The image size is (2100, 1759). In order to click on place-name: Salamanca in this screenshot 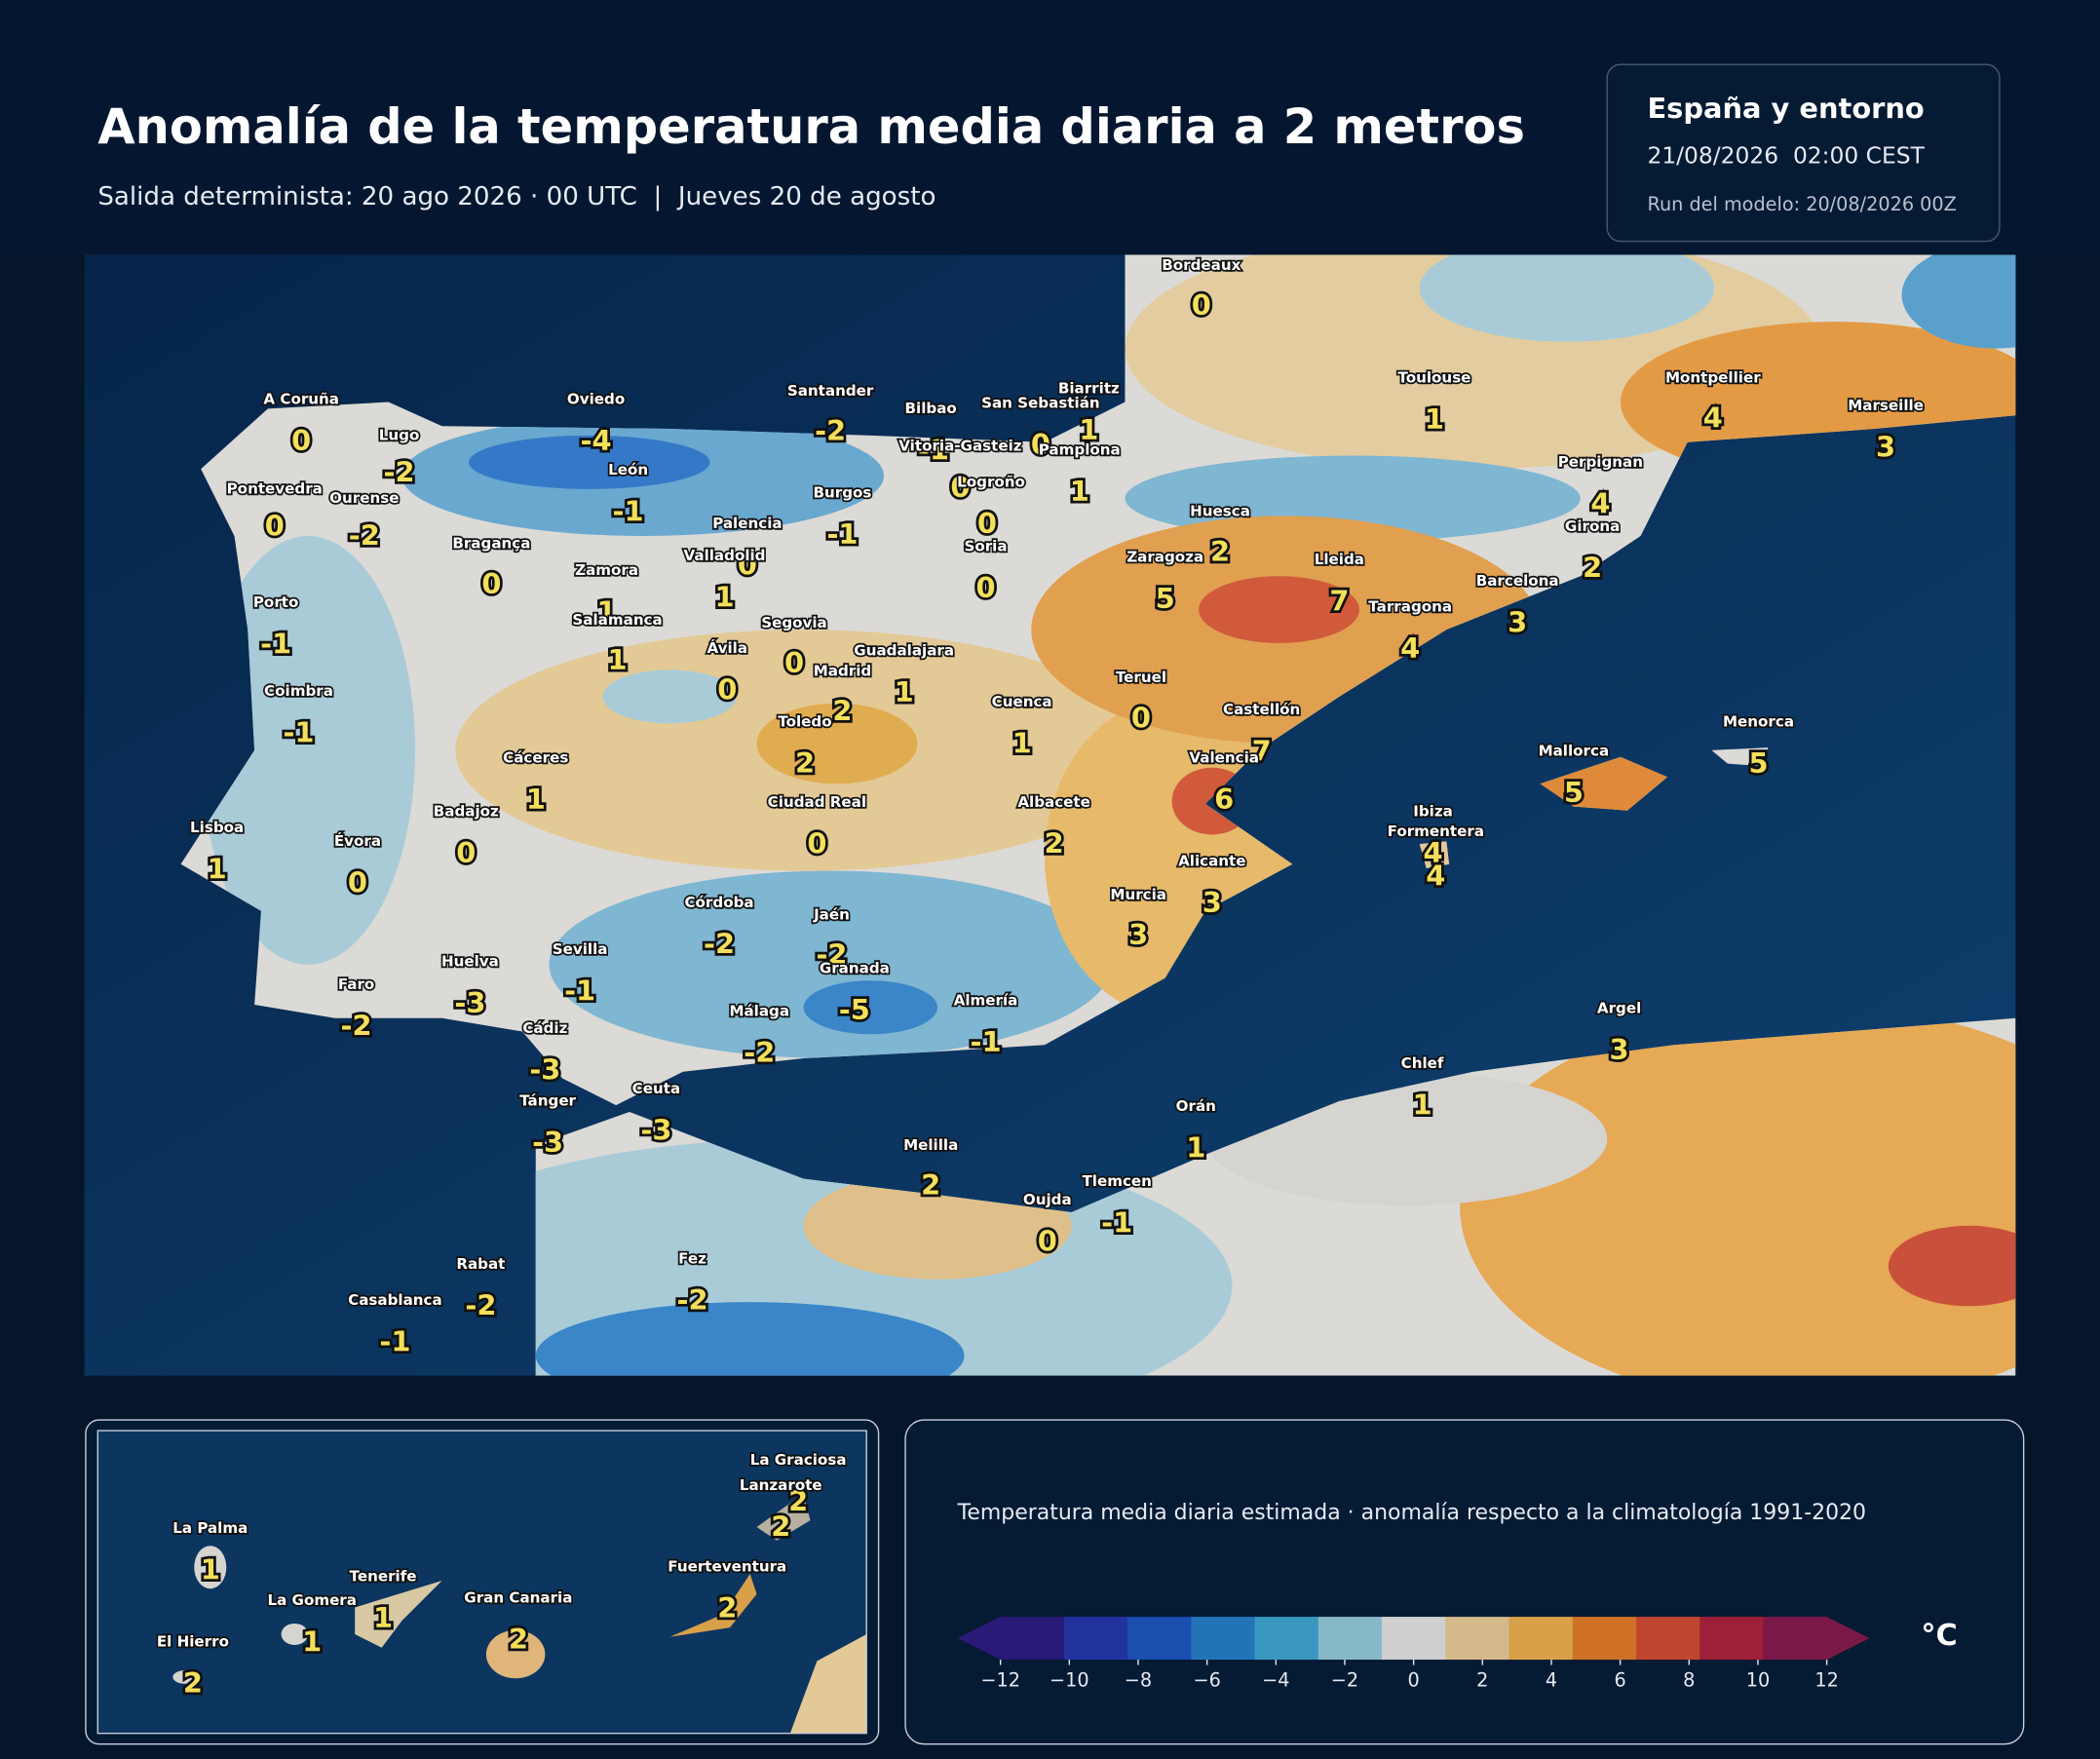, I will do `click(617, 620)`.